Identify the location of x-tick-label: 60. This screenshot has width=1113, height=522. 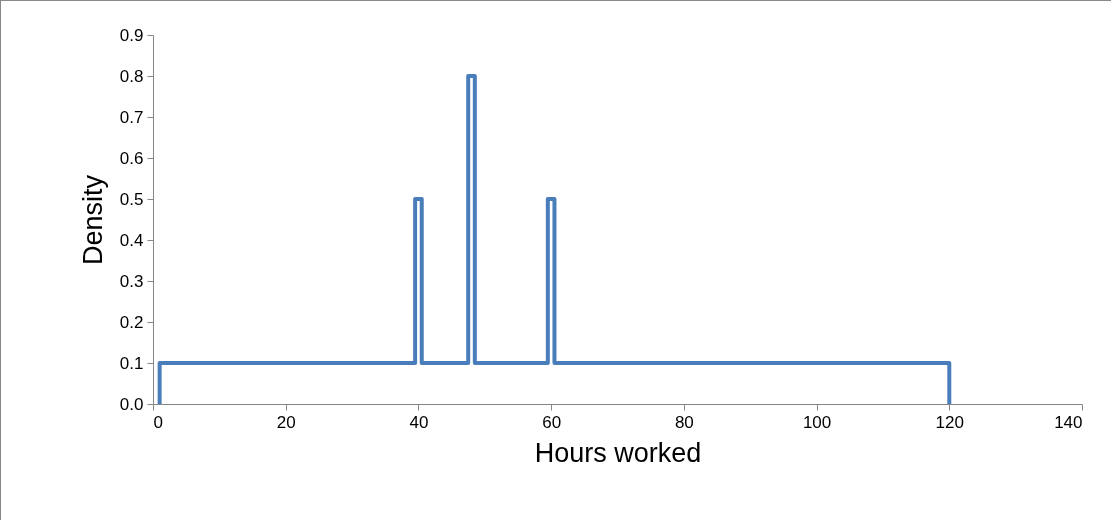
(552, 422).